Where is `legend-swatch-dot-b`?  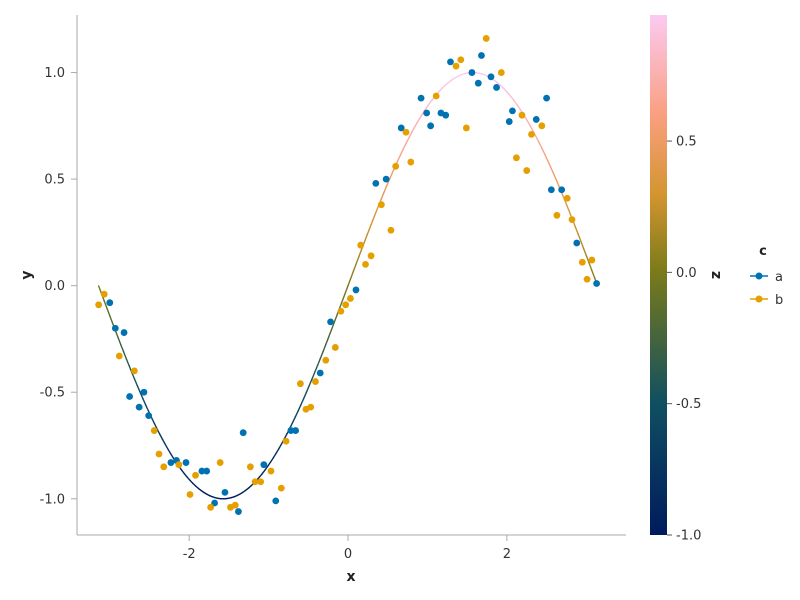
legend-swatch-dot-b is located at coordinates (759, 299).